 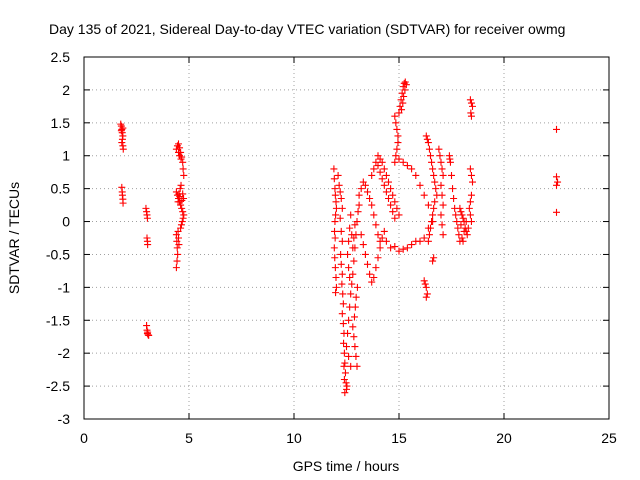 I want to click on y-tick-label: 1, so click(x=66, y=156).